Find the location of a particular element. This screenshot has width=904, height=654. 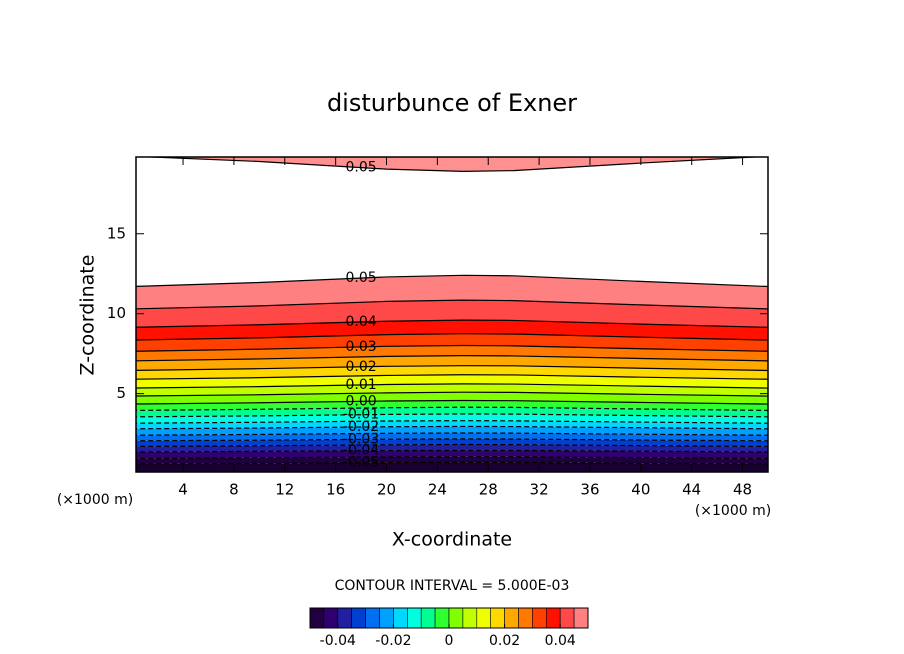

x-tick-label: 20 is located at coordinates (386, 490).